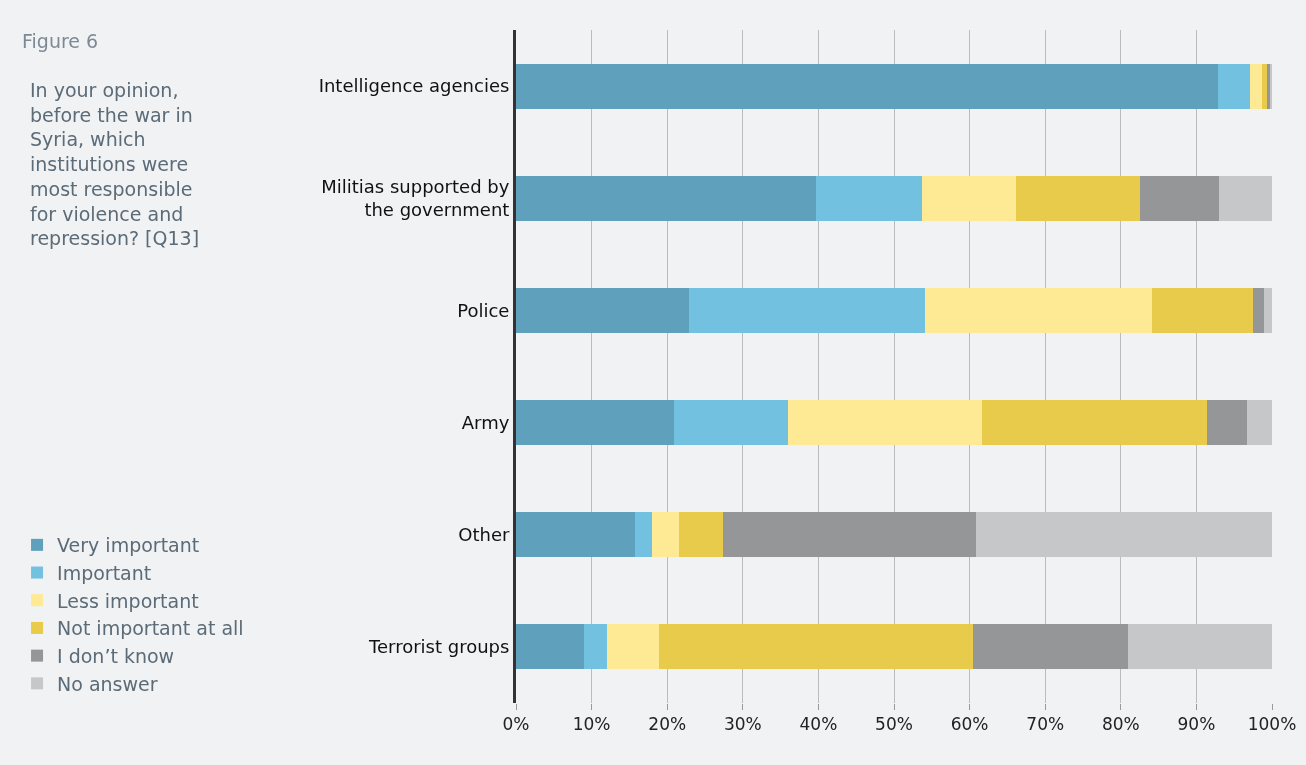 The height and width of the screenshot is (765, 1306). Describe the element at coordinates (128, 600) in the screenshot. I see `legend-label: Less important` at that location.